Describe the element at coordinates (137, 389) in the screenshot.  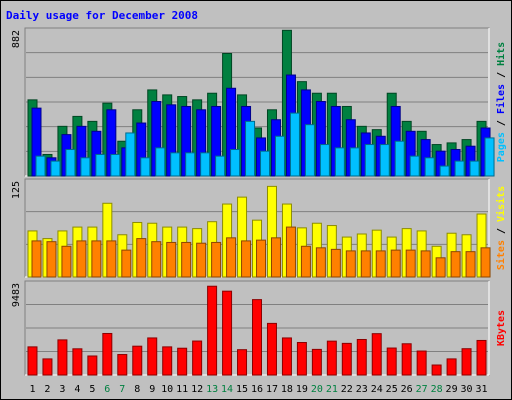
I see `x-tick-label: 8` at that location.